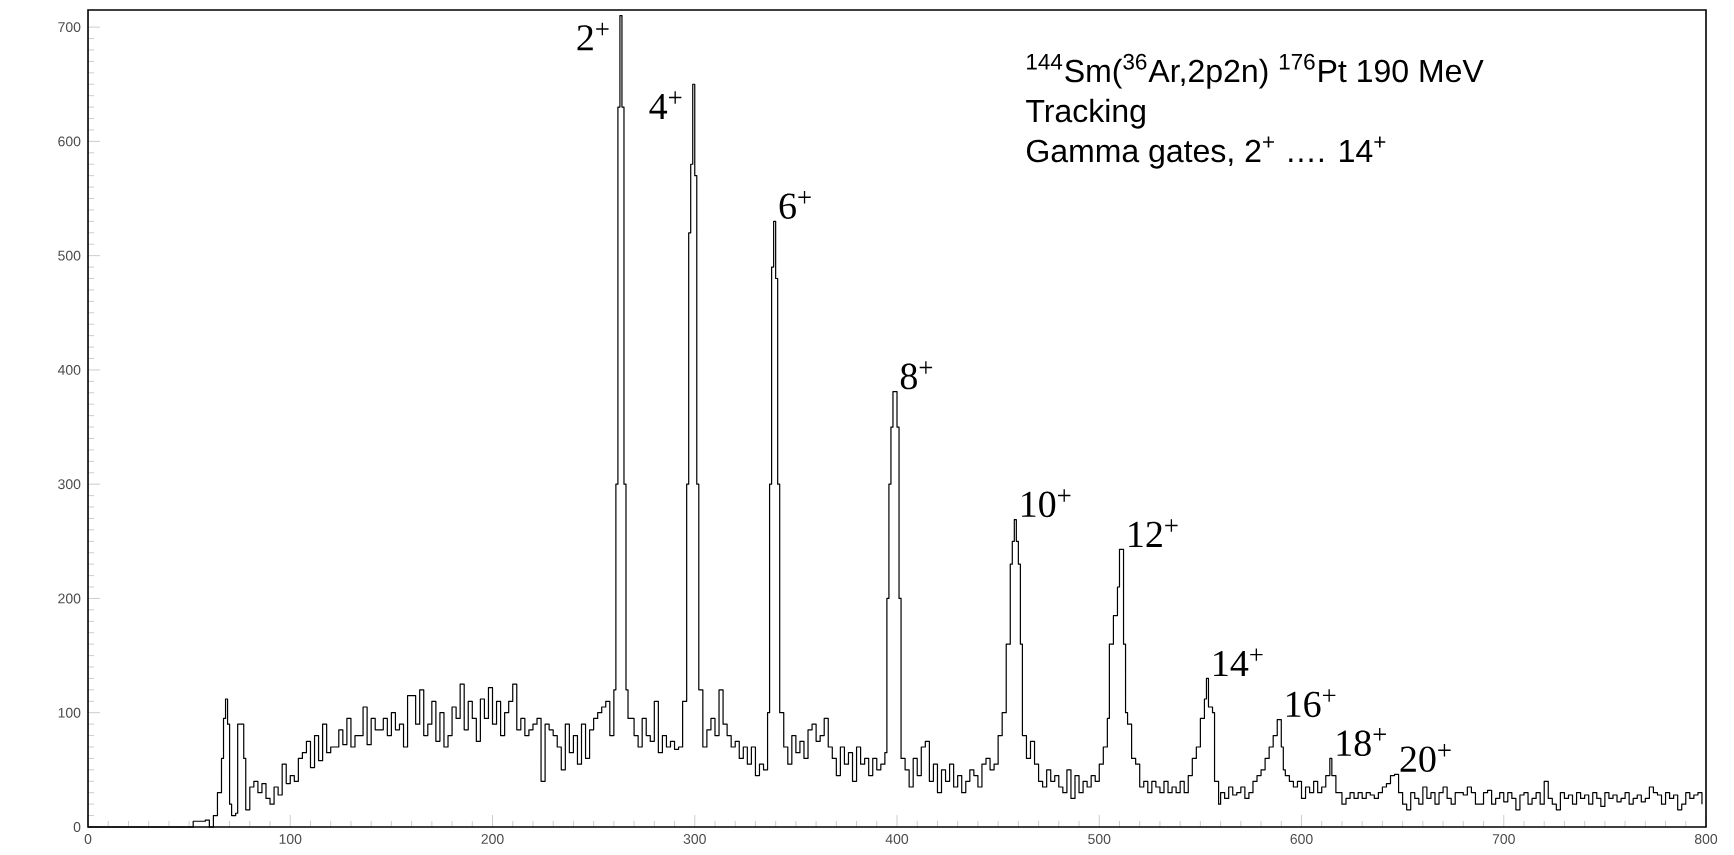  Describe the element at coordinates (1046, 503) in the screenshot. I see `annotation: 10$^{+}$` at that location.